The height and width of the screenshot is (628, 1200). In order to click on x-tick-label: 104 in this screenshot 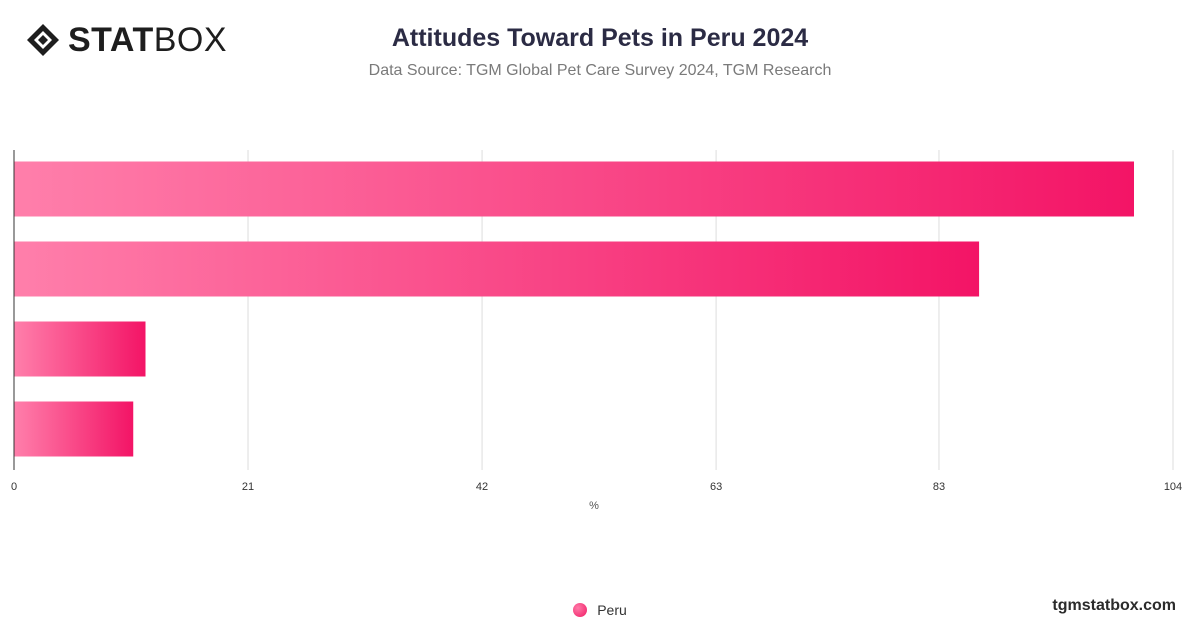, I will do `click(1173, 487)`.